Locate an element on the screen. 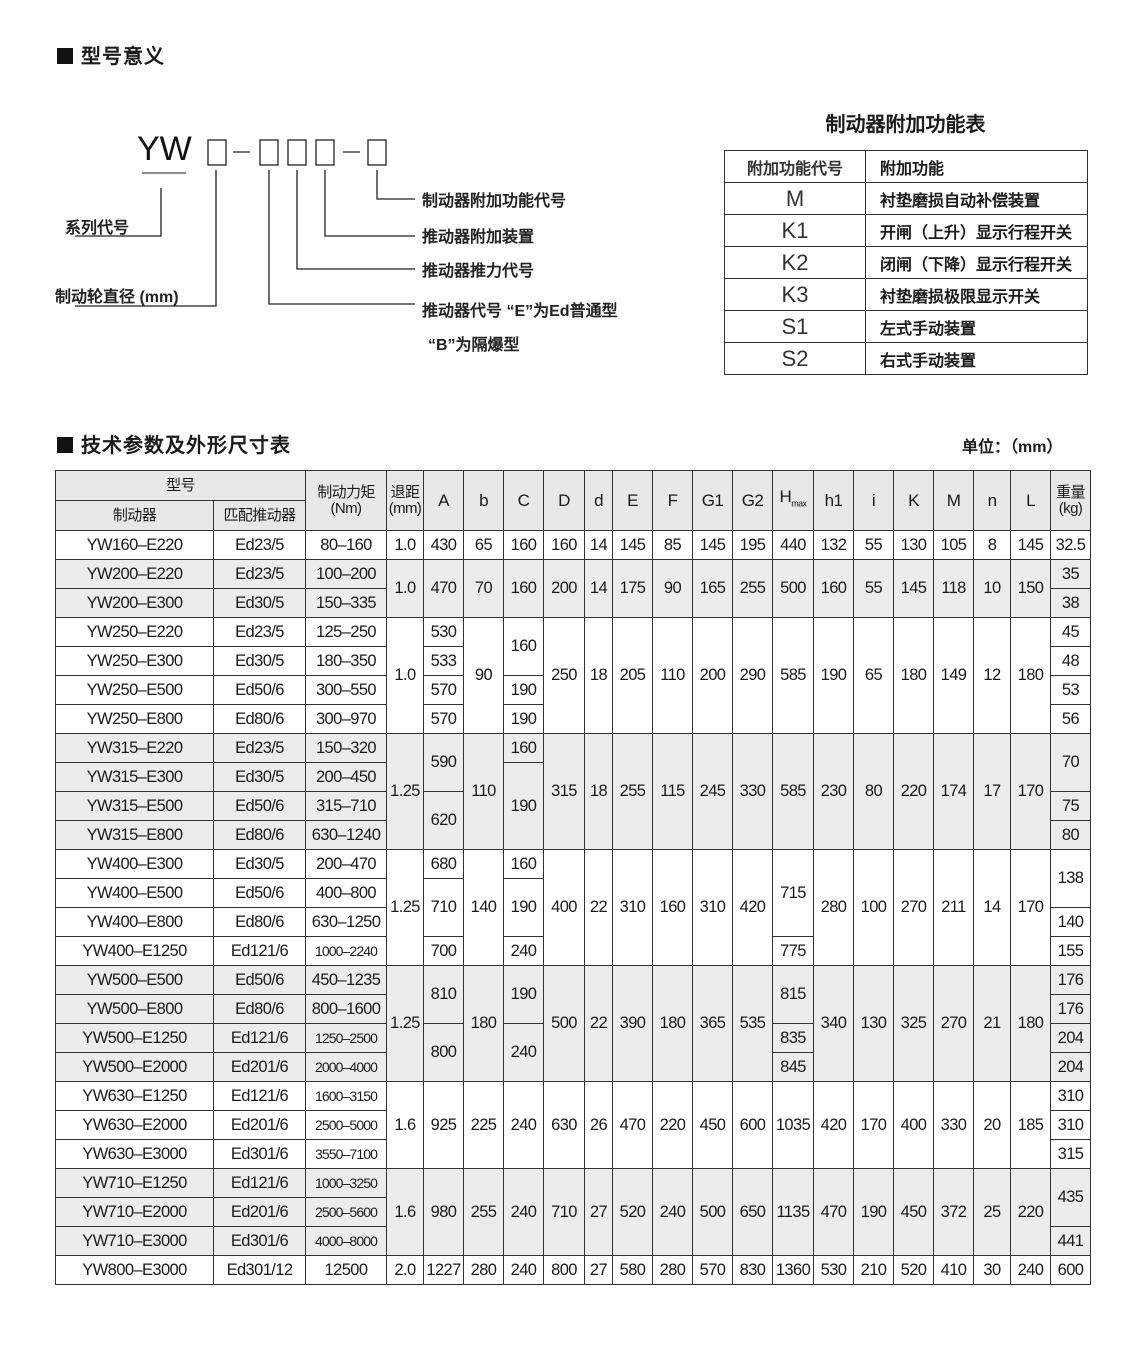 This screenshot has width=1145, height=1355. cell-h1: 230 is located at coordinates (833, 791).